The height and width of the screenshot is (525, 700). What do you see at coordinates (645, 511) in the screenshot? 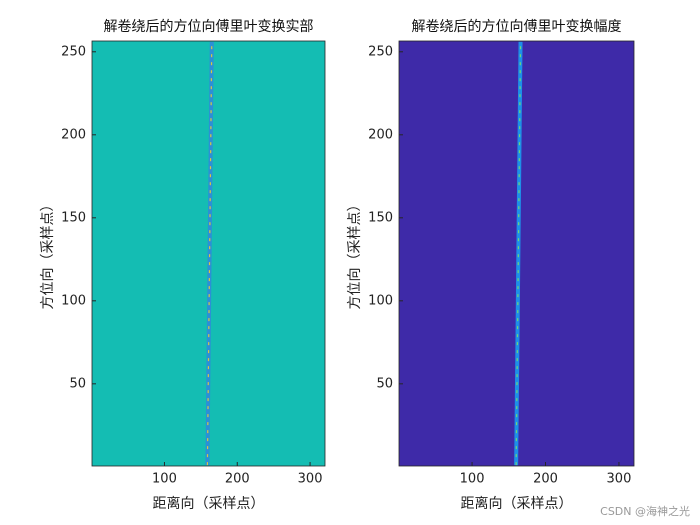
I see `watermark: CSDN @海神之光` at bounding box center [645, 511].